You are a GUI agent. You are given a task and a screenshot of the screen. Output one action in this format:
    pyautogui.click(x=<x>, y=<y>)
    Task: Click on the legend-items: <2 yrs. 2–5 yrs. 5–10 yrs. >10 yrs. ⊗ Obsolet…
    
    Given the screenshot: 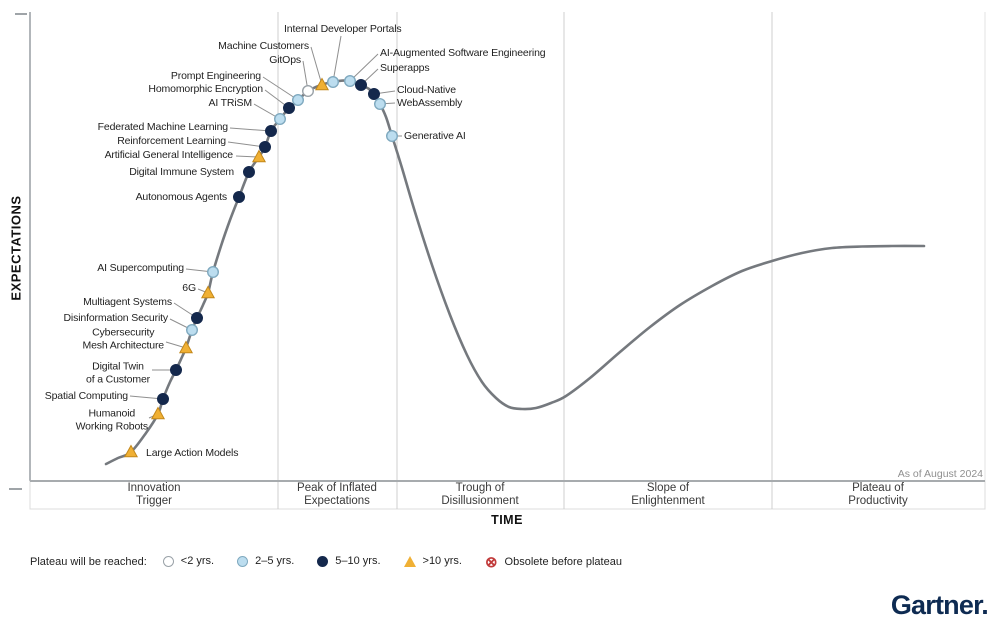 What is the action you would take?
    pyautogui.click(x=403, y=562)
    